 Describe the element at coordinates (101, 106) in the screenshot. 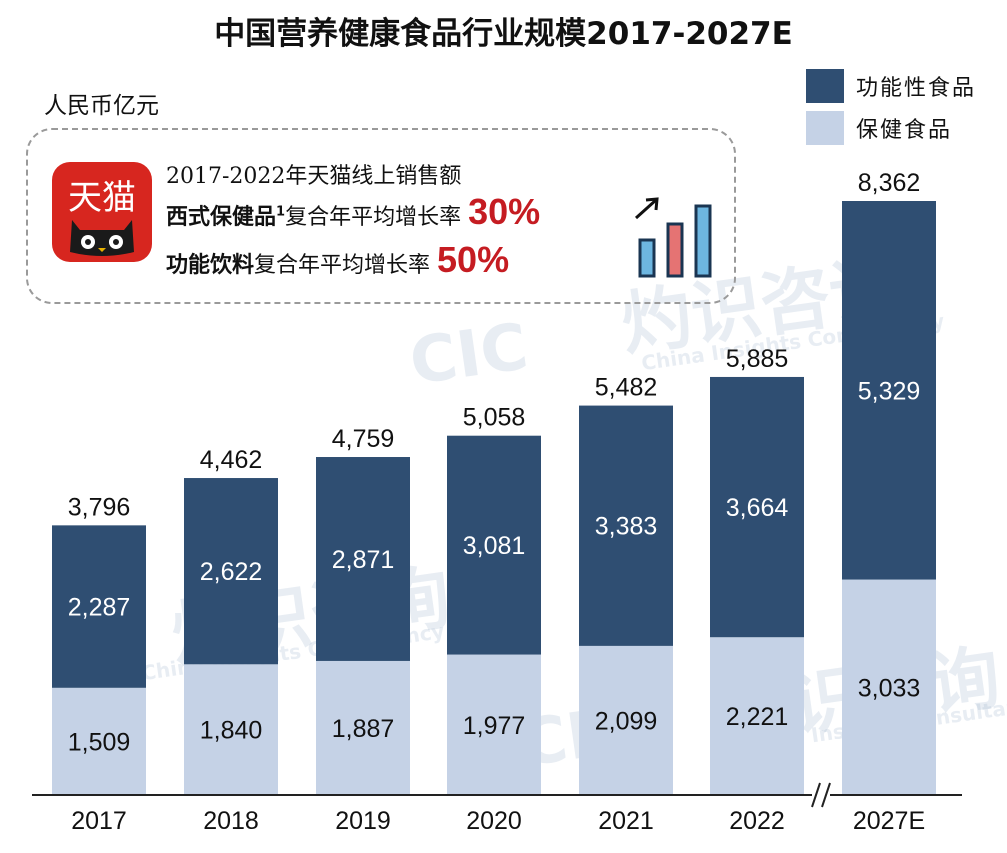

I see `unit-label: 人民币亿元` at that location.